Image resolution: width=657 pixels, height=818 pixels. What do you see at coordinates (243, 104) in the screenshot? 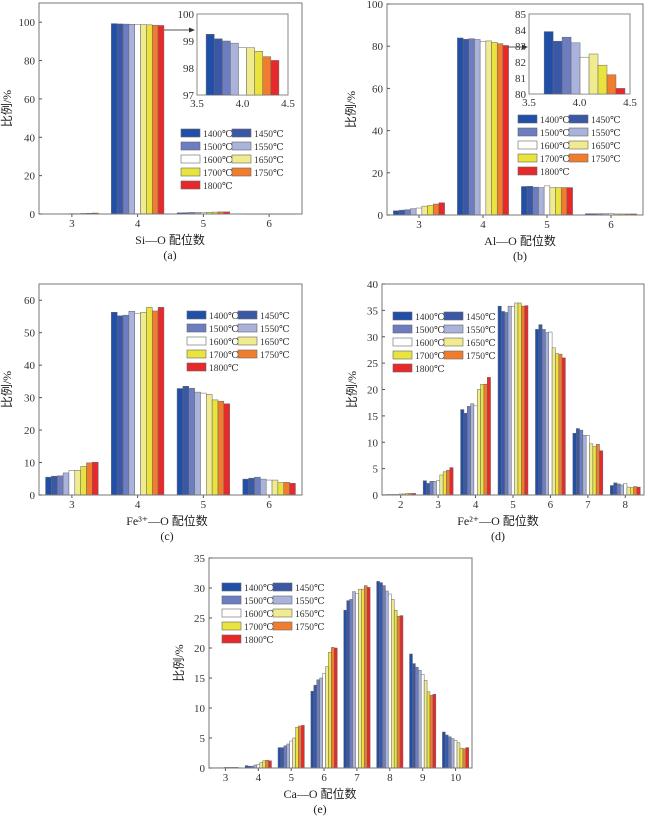
I see `inset-x-tick-label: 4.0` at bounding box center [243, 104].